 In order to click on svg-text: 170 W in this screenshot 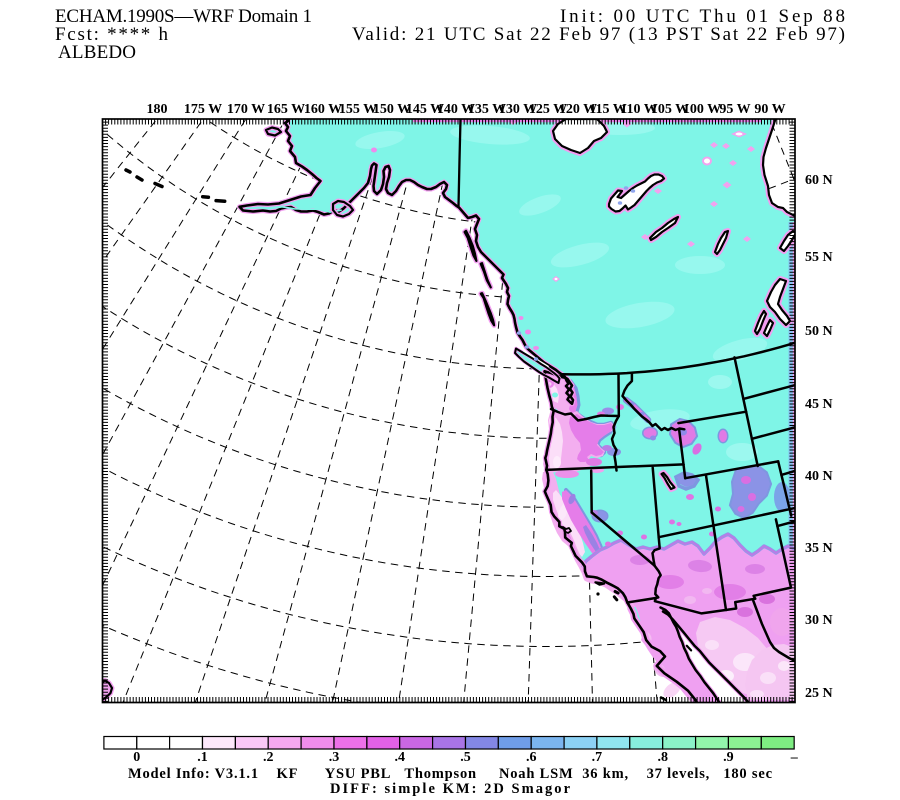, I will do `click(246, 109)`.